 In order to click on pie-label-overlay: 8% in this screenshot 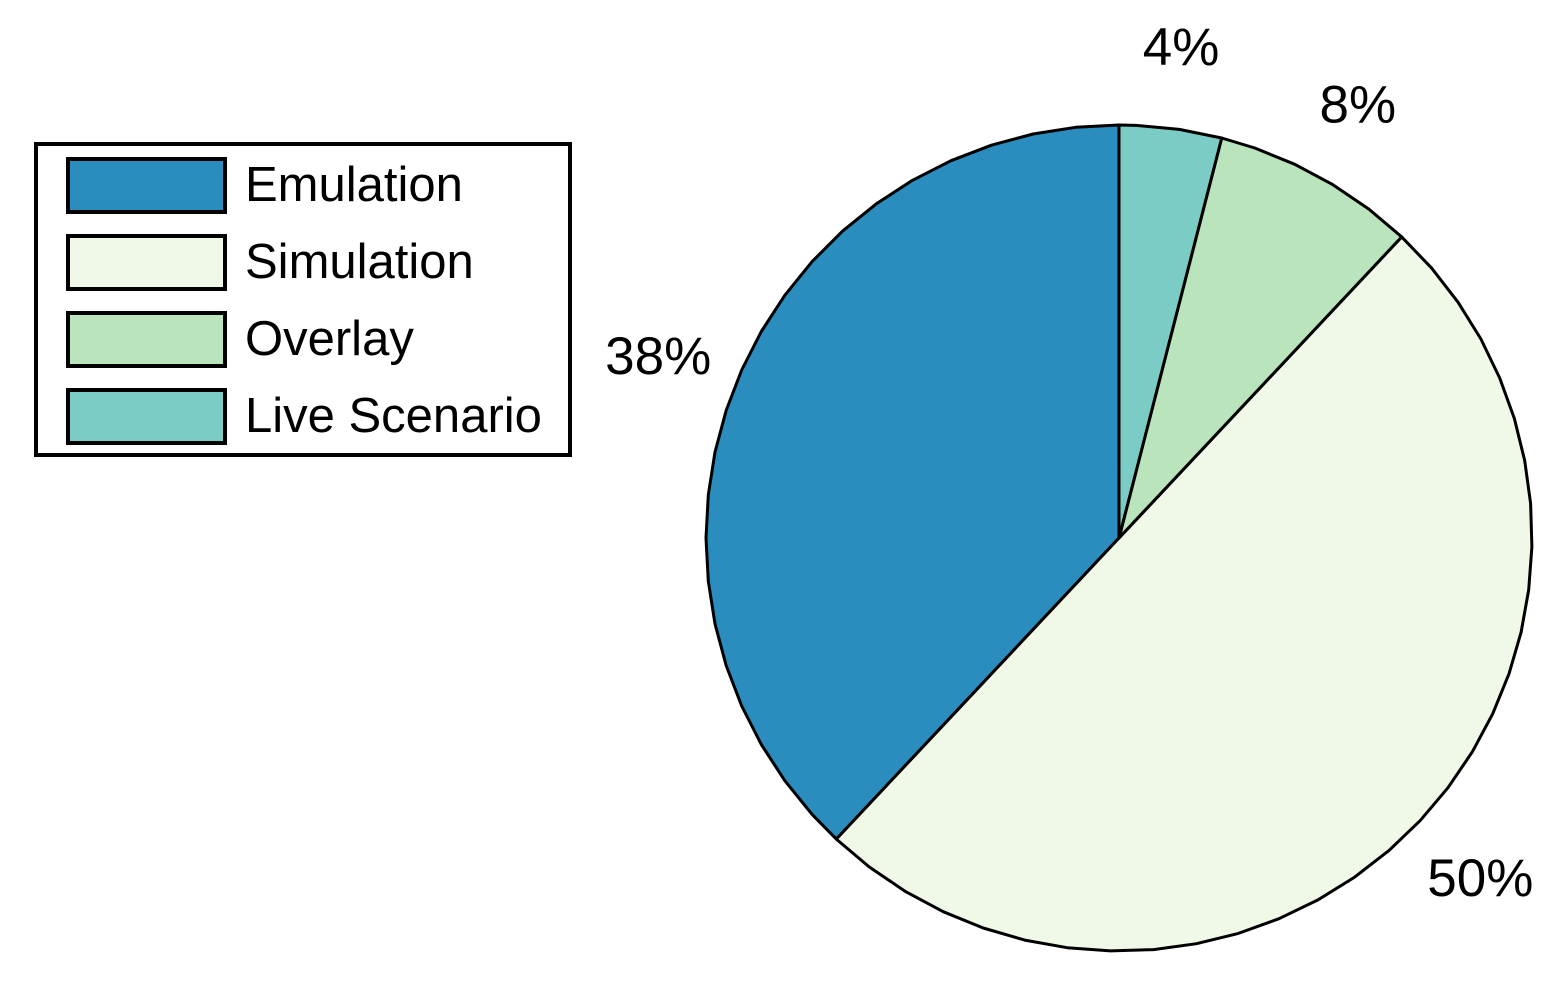, I will do `click(1357, 104)`.